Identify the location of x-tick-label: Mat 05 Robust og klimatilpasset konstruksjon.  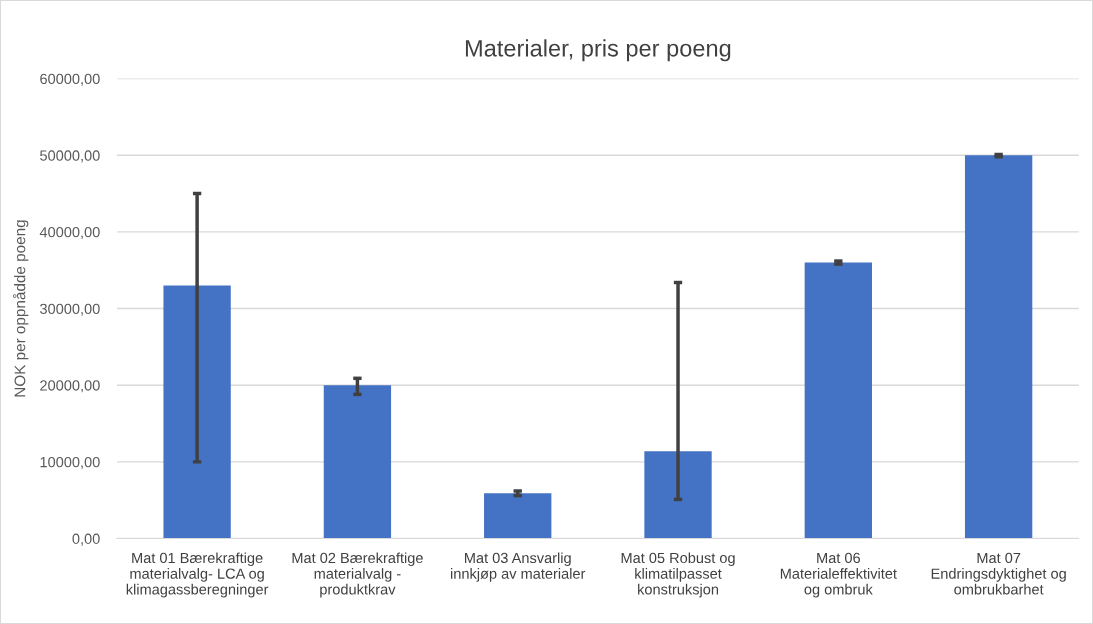
(678, 575).